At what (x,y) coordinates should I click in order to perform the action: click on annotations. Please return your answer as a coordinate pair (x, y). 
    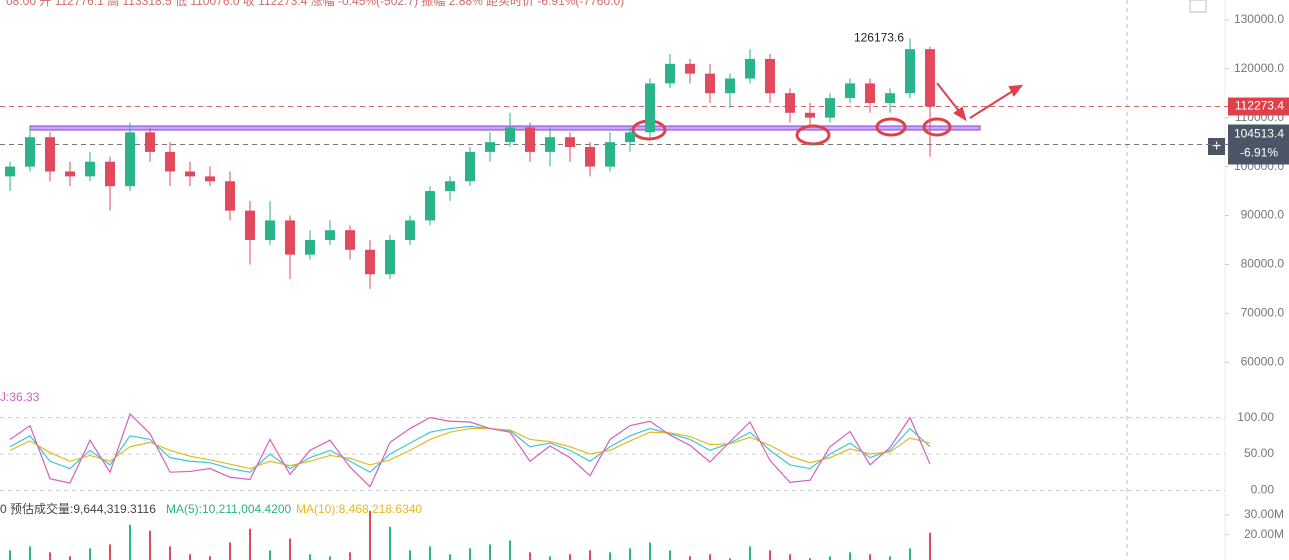
    Looking at the image, I should click on (791, 131).